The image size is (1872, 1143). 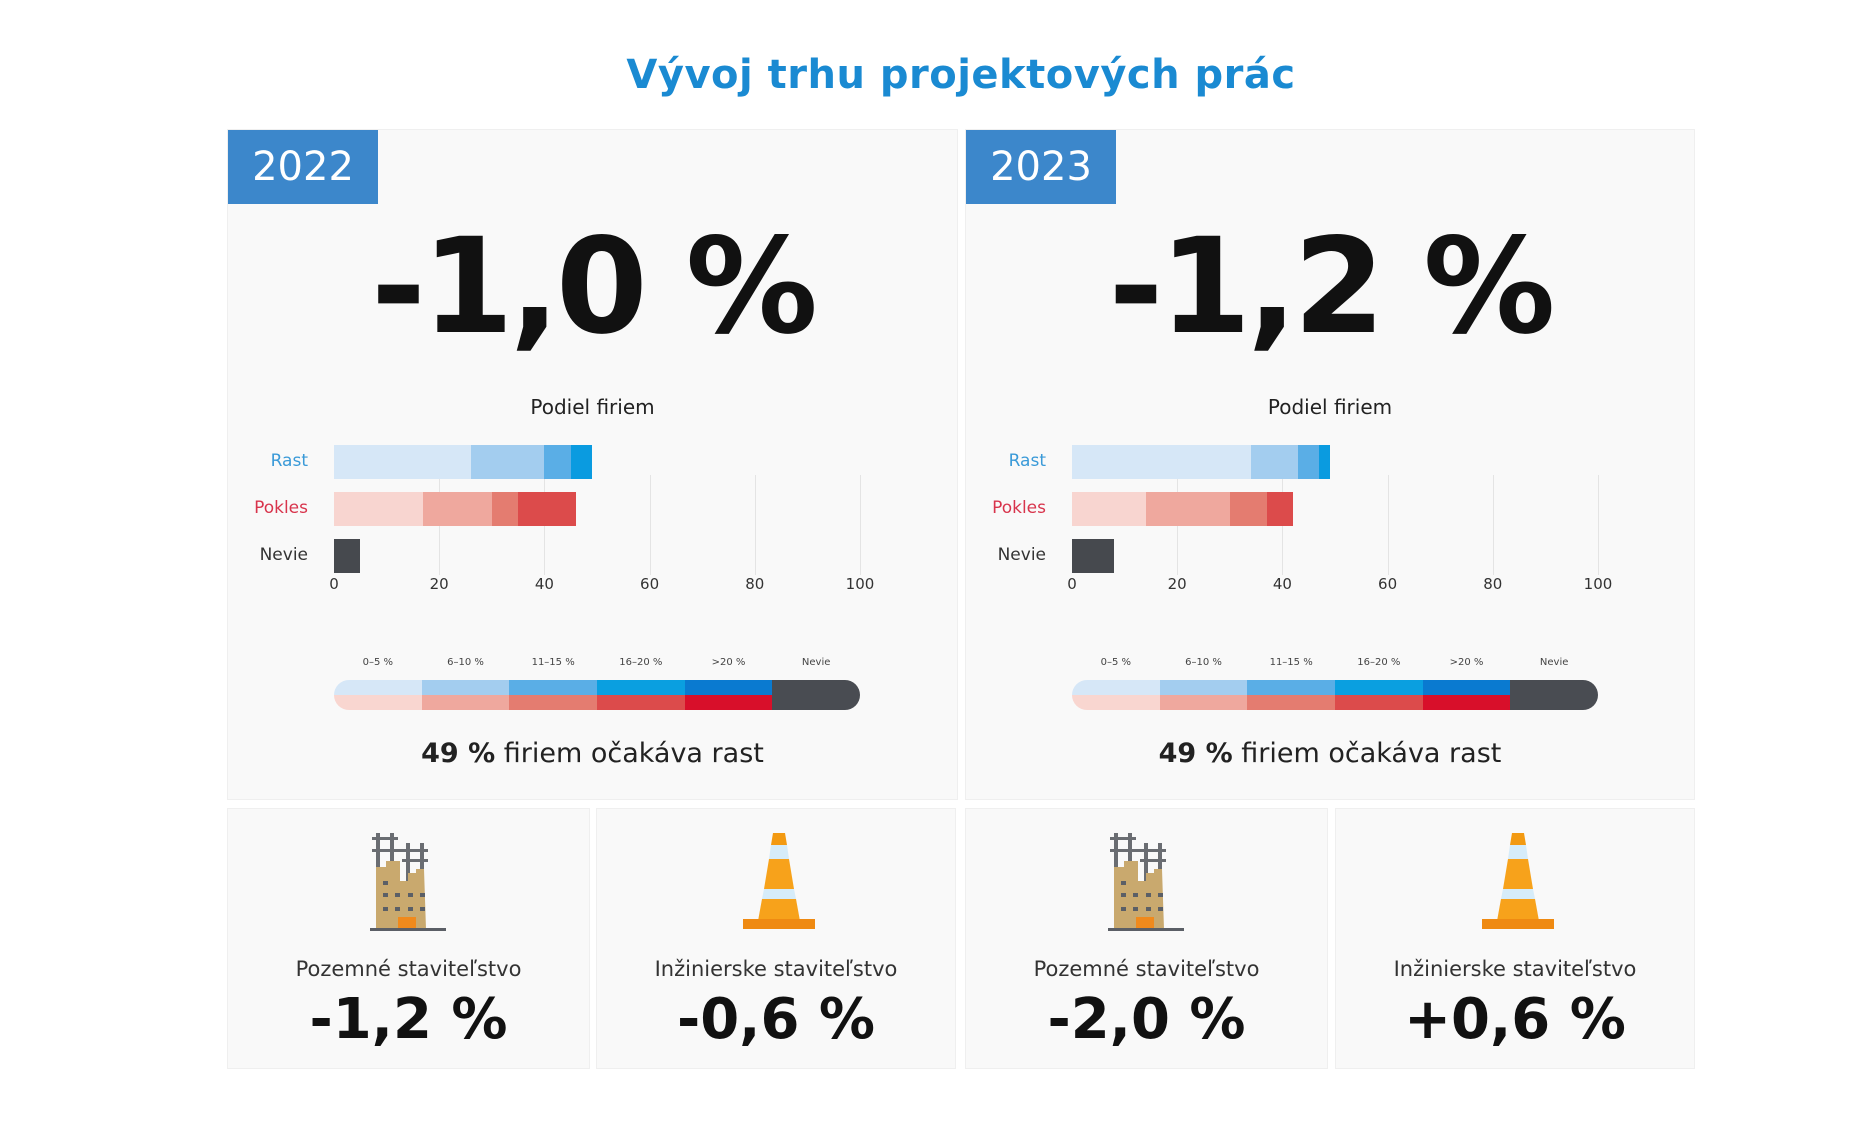 I want to click on sector-card: Inžinierske staviteľstvo +0,6 %, so click(x=1515, y=938).